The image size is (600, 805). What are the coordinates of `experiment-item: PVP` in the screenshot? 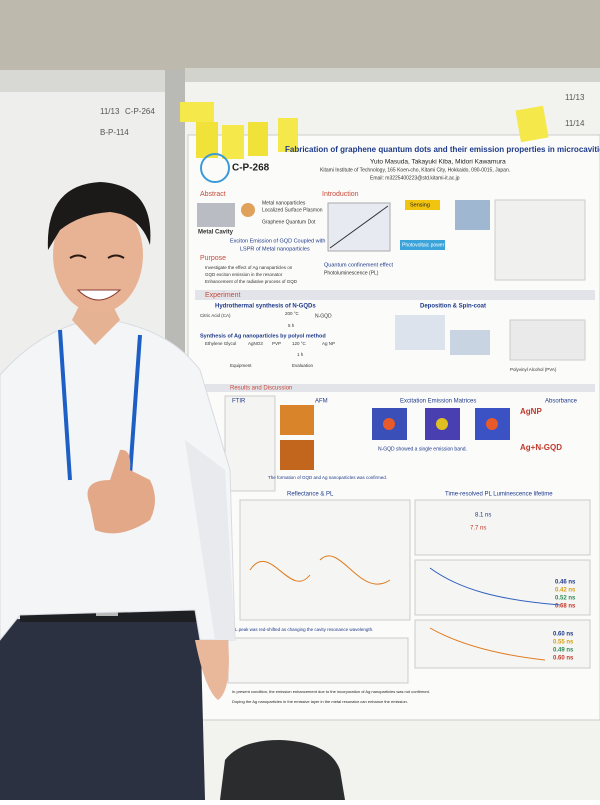 It's located at (276, 343).